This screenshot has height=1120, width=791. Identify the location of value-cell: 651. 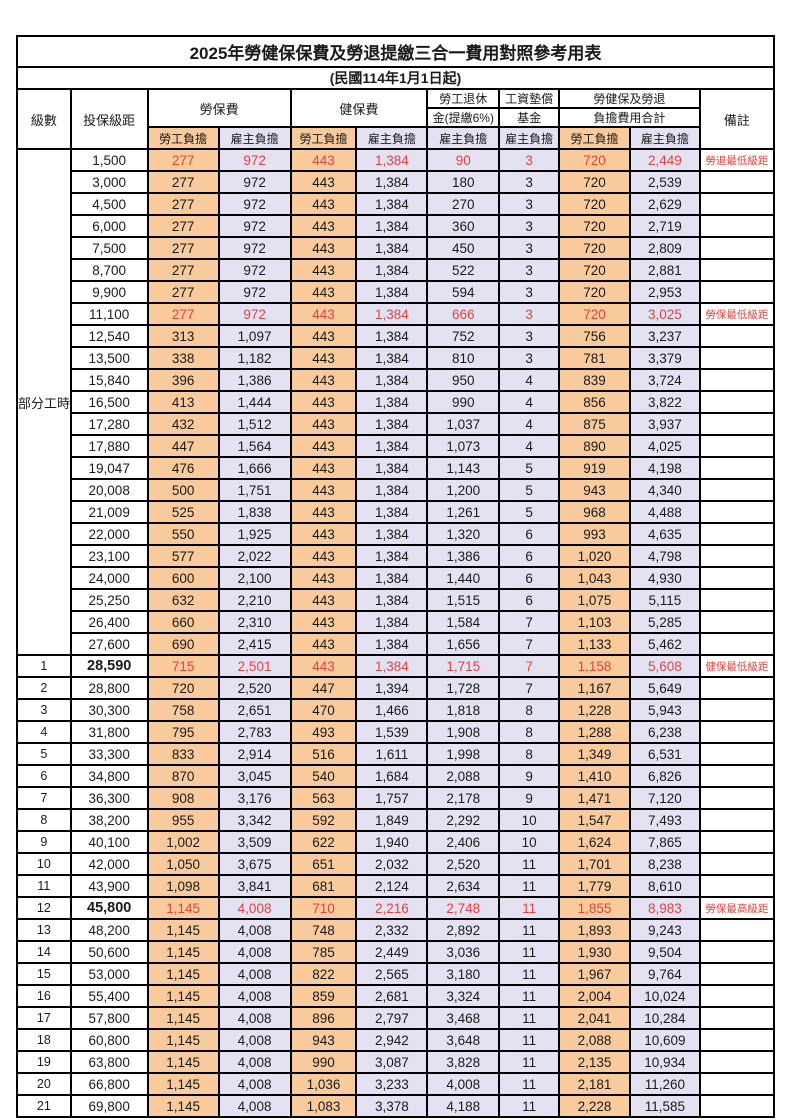
(323, 864).